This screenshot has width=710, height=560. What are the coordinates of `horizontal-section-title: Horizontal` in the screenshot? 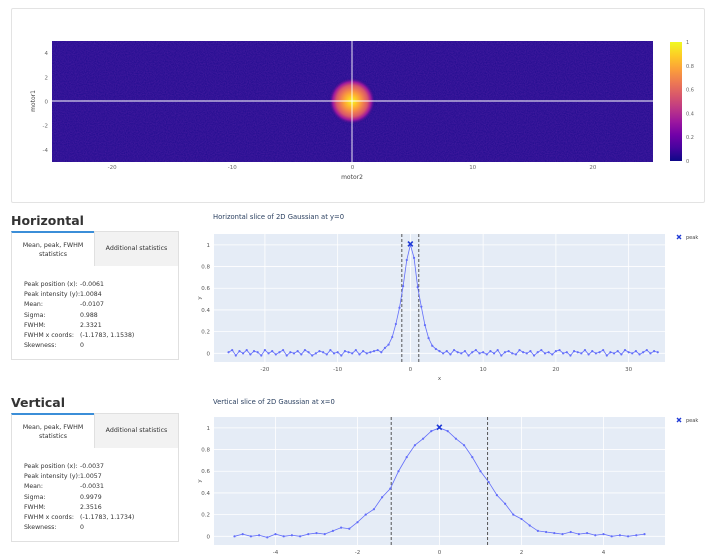 It's located at (47, 220).